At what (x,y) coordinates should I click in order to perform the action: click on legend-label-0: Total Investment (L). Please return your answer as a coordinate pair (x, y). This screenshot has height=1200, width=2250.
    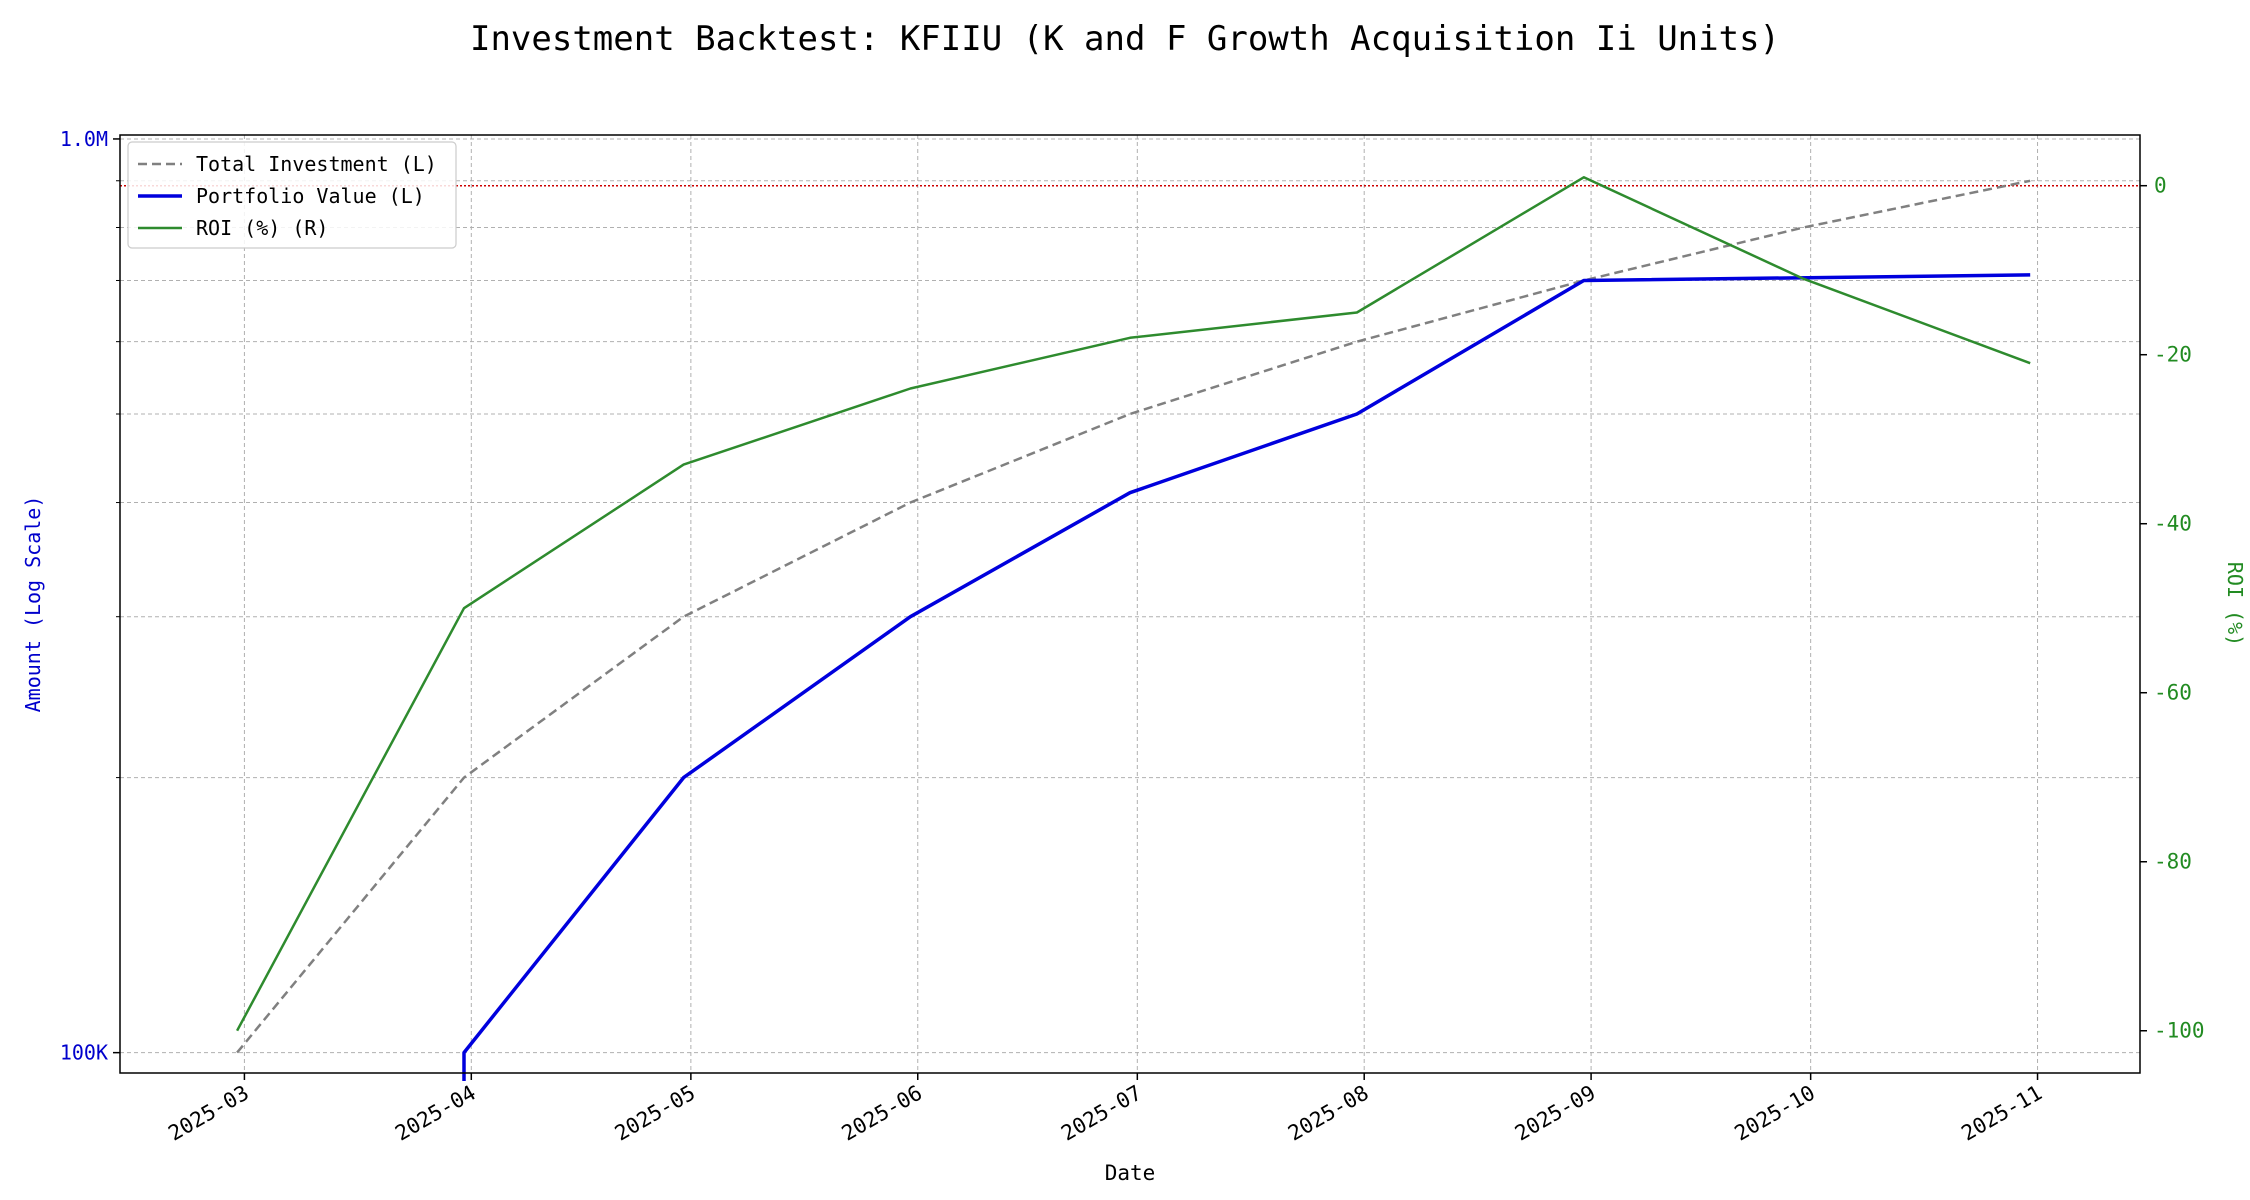
    Looking at the image, I should click on (316, 164).